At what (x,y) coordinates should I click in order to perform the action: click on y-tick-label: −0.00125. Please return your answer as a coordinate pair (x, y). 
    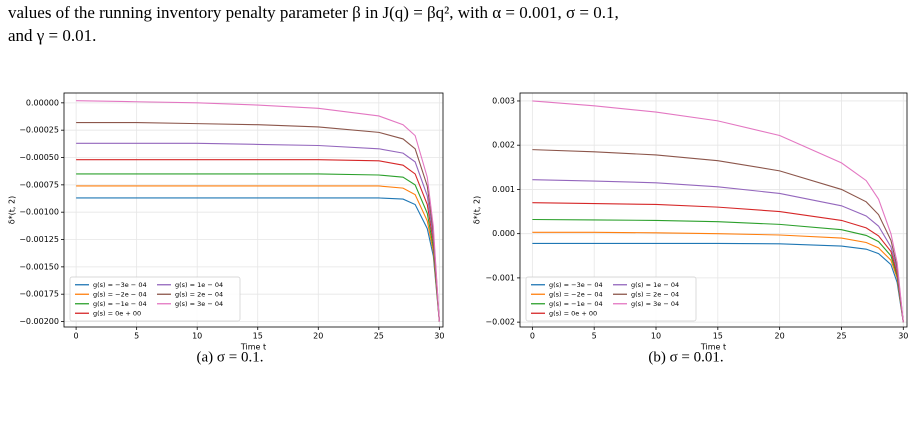
    Looking at the image, I should click on (39, 239).